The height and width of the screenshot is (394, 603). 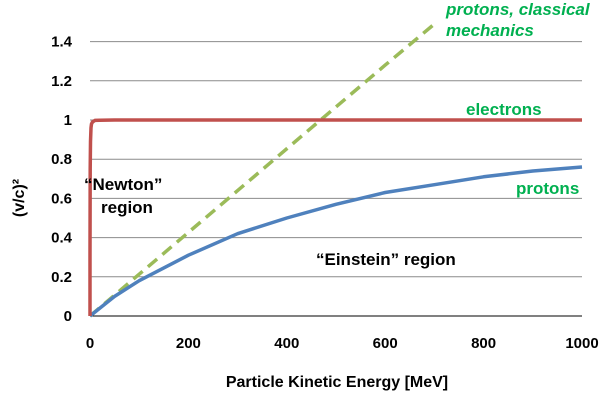 I want to click on x-axis-title: Particle Kinetic Energy [MeV], so click(x=337, y=382).